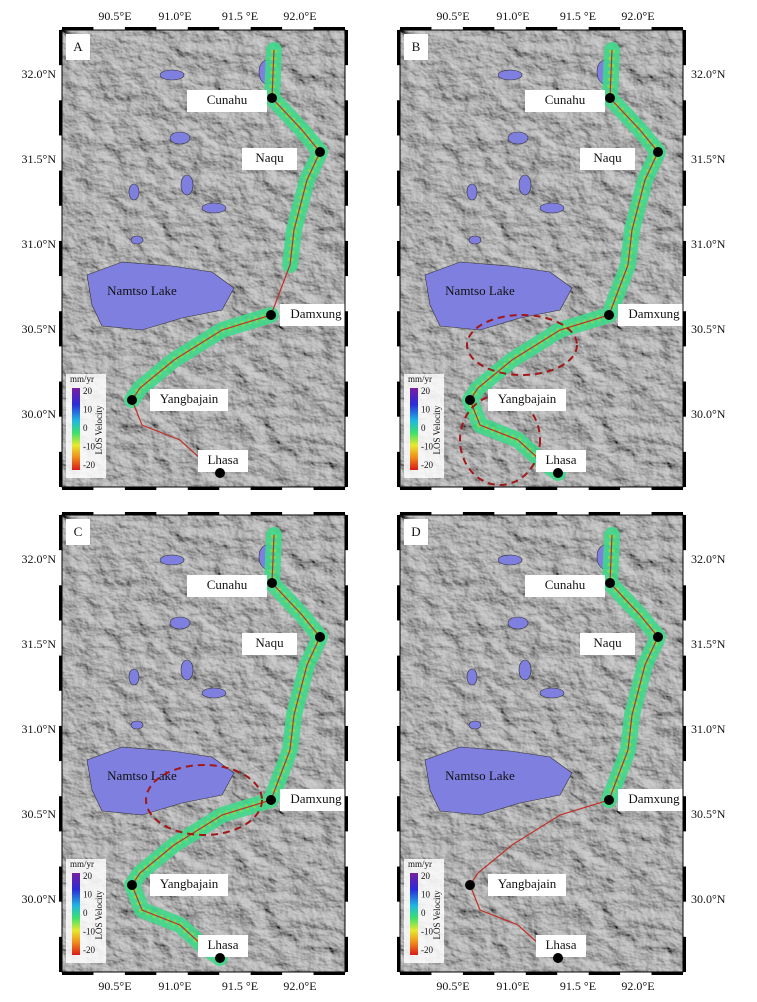 The height and width of the screenshot is (1002, 757). I want to click on lat-tick-label: 32.0°N, so click(39, 74).